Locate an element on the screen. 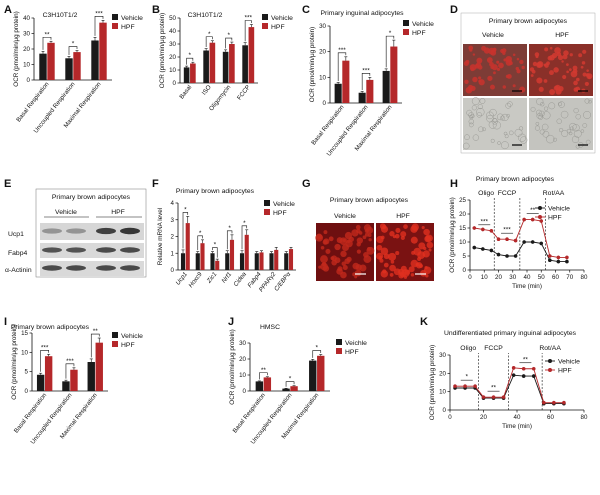 This screenshot has width=600, height=495. legend-label: Vehicle is located at coordinates (282, 18).